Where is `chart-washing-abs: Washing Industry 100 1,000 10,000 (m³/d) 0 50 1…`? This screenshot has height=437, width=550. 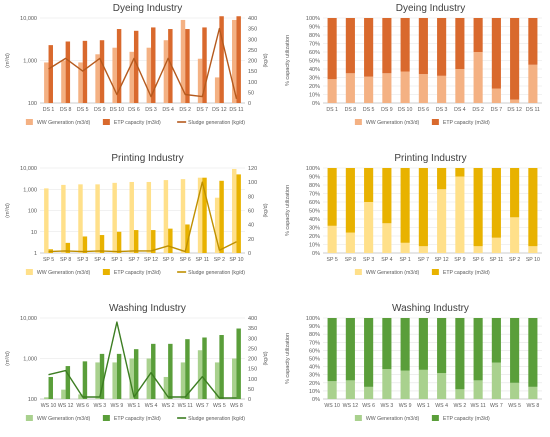 chart-washing-abs: Washing Industry 100 1,000 10,000 (m³/d) 0 50 1… is located at coordinates (137, 362).